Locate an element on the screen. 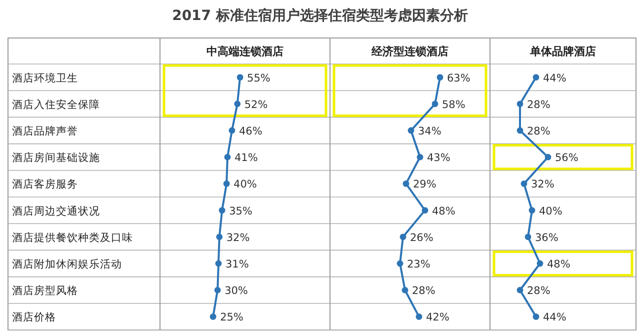  data-label: 46% is located at coordinates (250, 132).